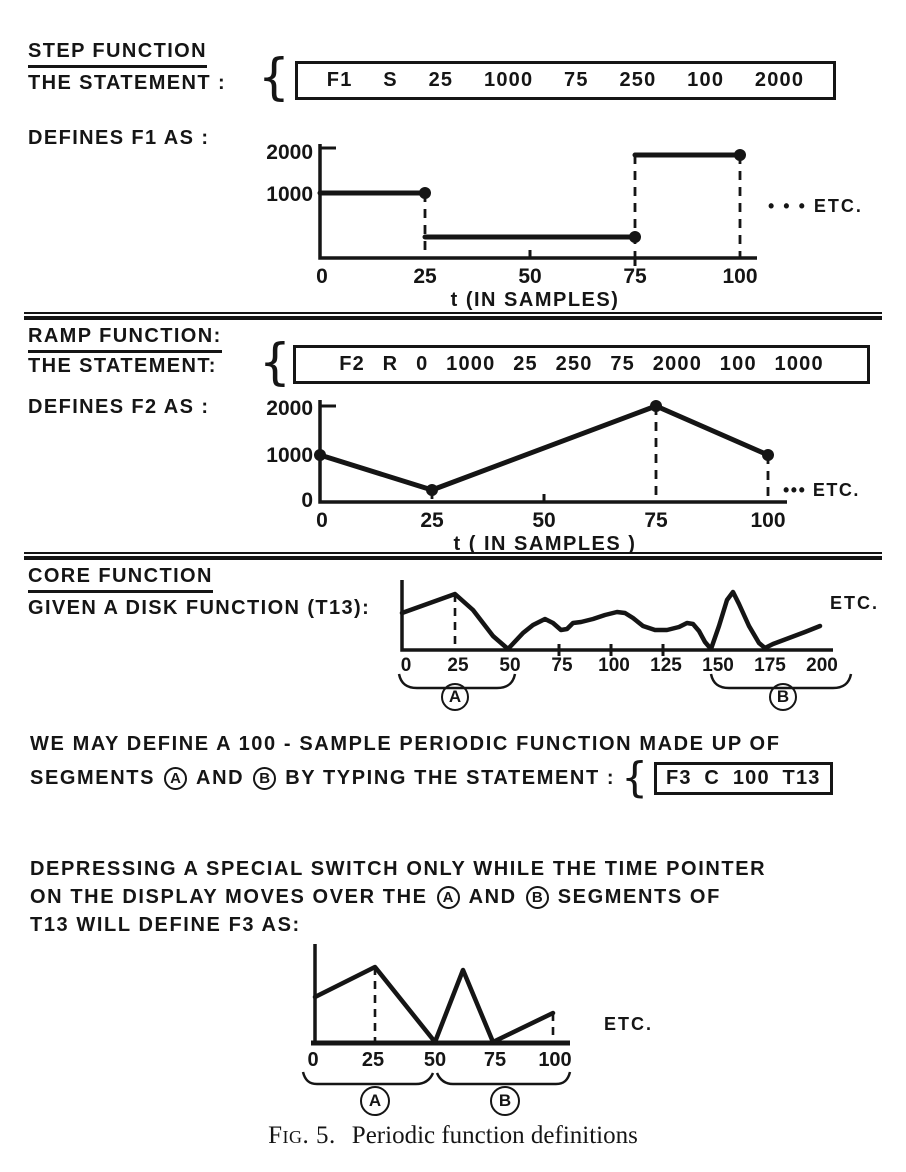 This screenshot has height=1172, width=906. What do you see at coordinates (783, 697) in the screenshot?
I see `t13-segment-b-badge: B` at bounding box center [783, 697].